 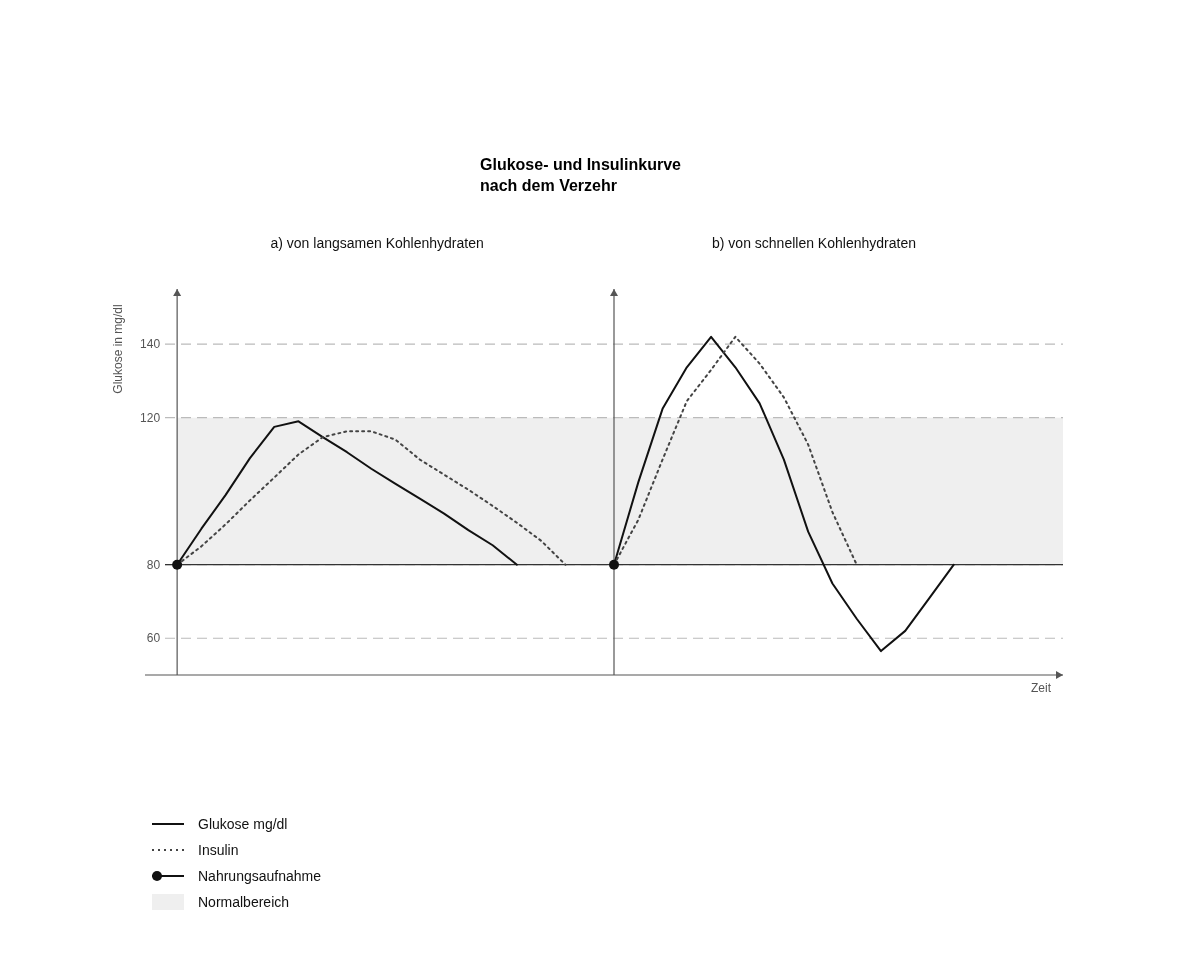 I want to click on y-tick-label: 120, so click(x=150, y=417).